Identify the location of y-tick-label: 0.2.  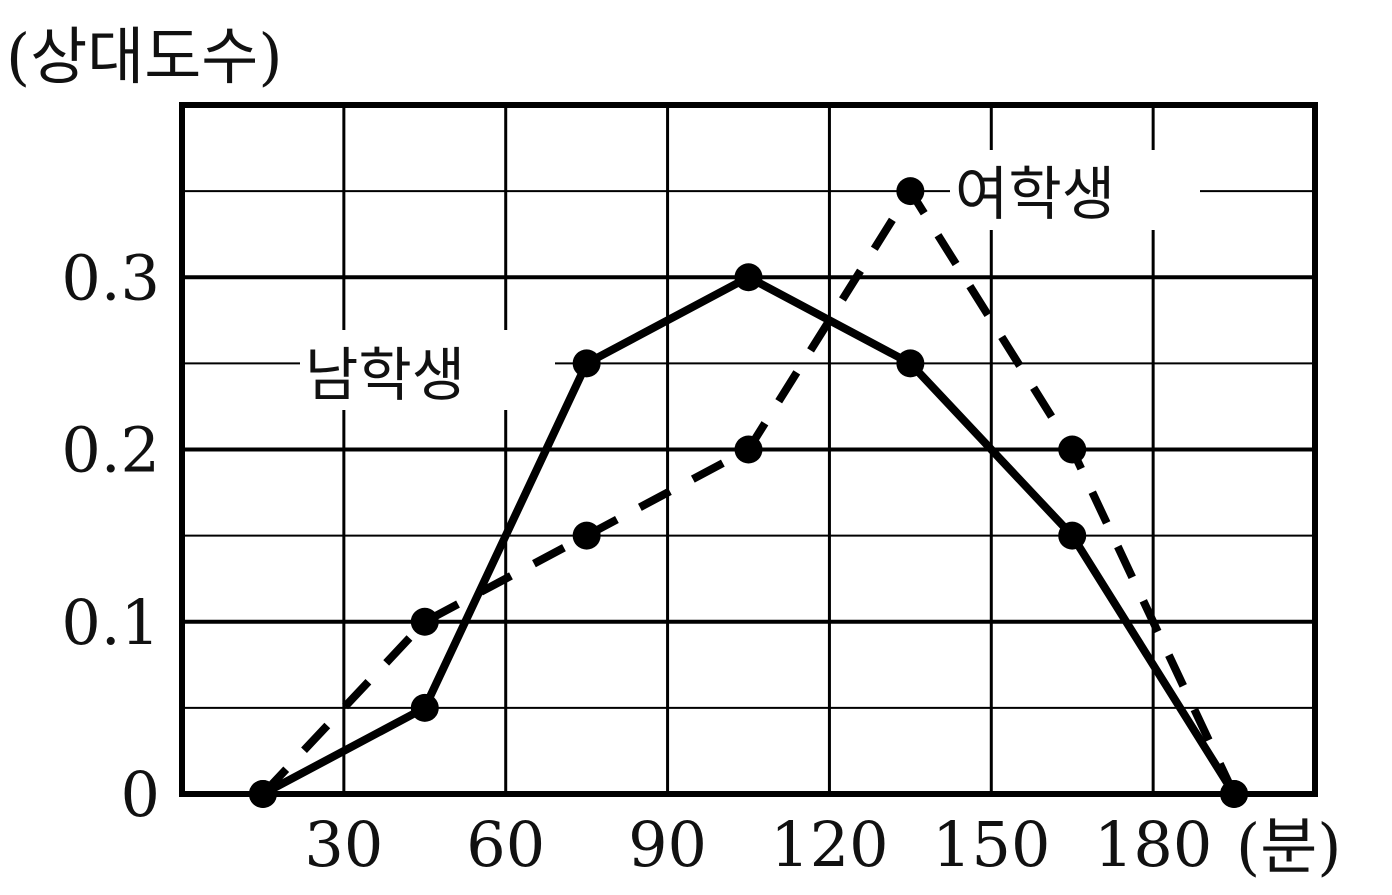
(110, 450).